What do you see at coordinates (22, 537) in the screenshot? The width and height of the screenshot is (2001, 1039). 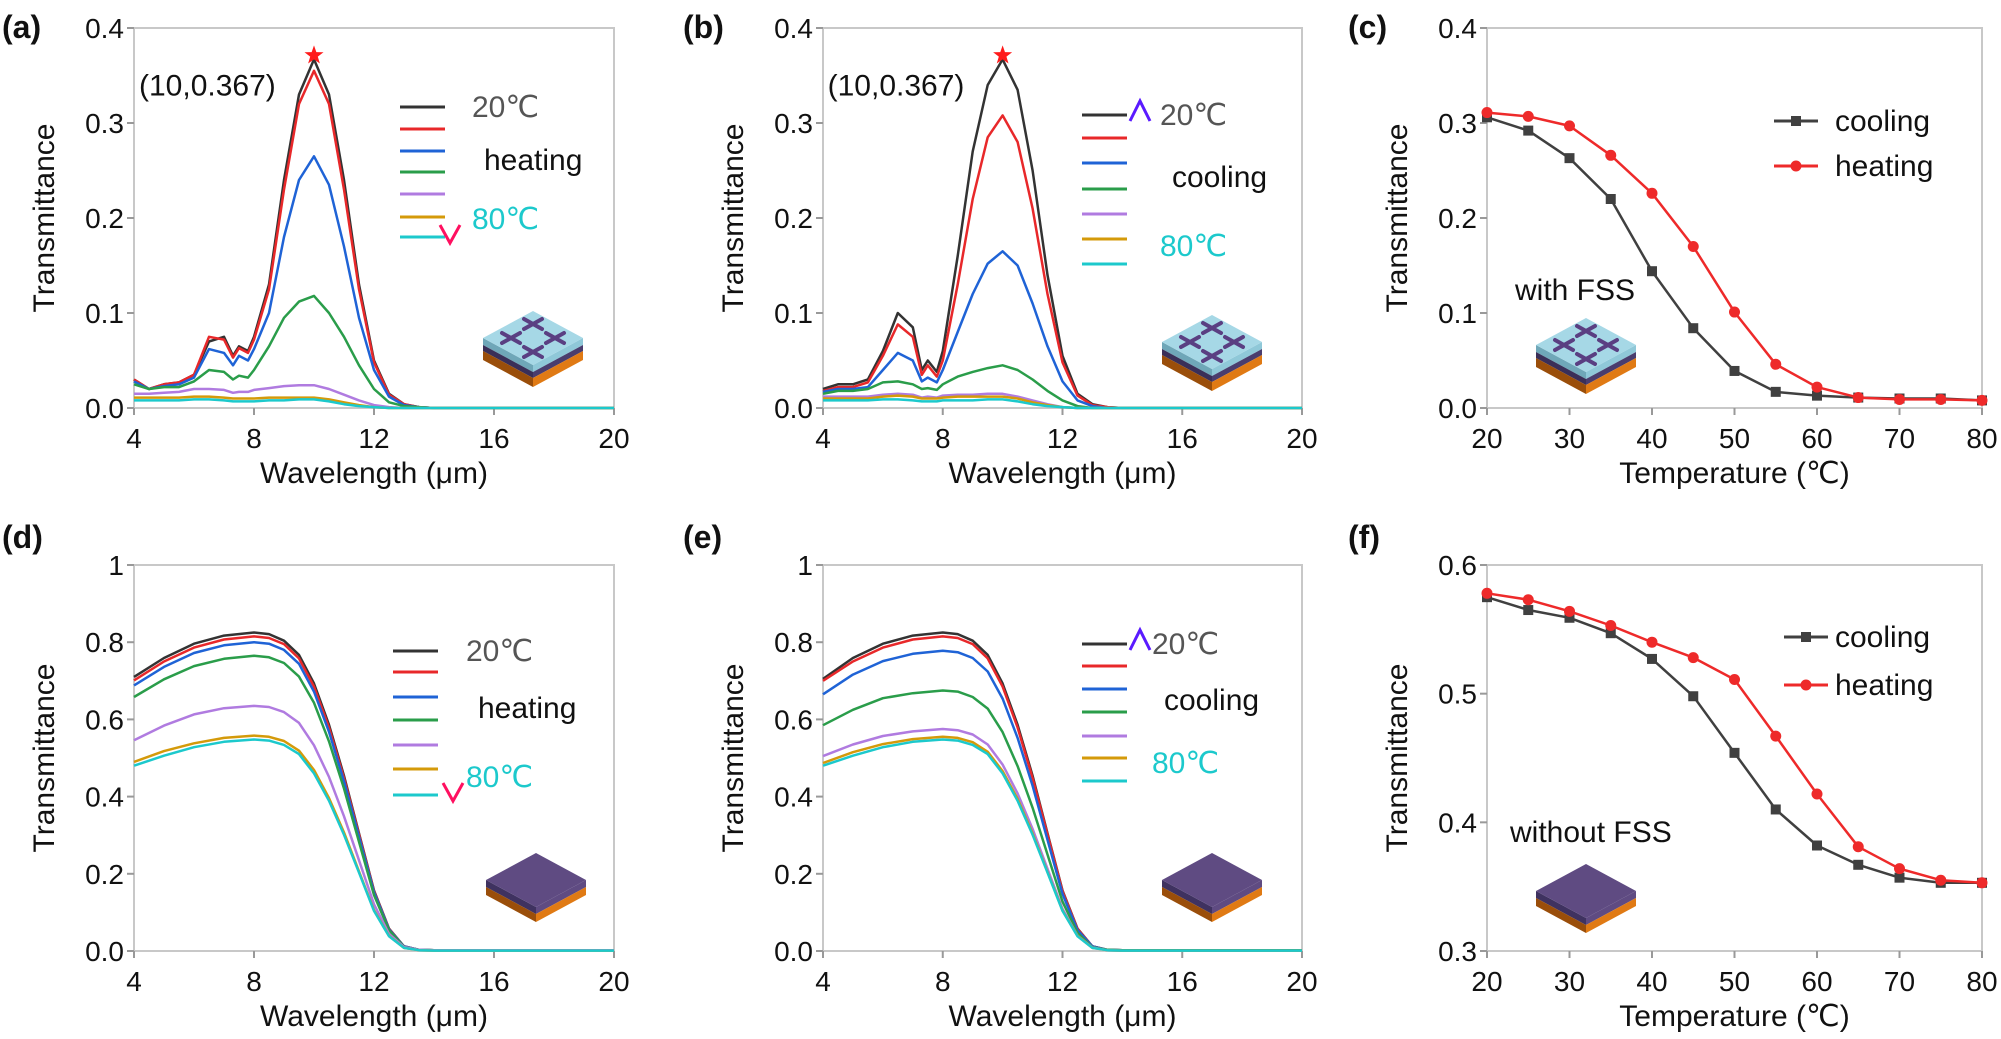 I see `panel-label: (d)` at bounding box center [22, 537].